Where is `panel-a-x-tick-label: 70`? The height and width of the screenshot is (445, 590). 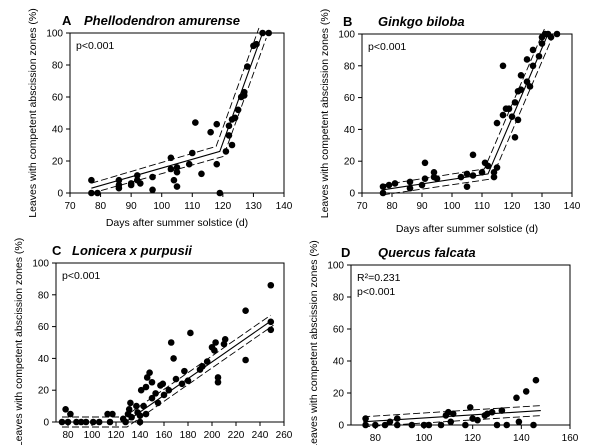 panel-a-x-tick-label: 70 is located at coordinates (70, 206).